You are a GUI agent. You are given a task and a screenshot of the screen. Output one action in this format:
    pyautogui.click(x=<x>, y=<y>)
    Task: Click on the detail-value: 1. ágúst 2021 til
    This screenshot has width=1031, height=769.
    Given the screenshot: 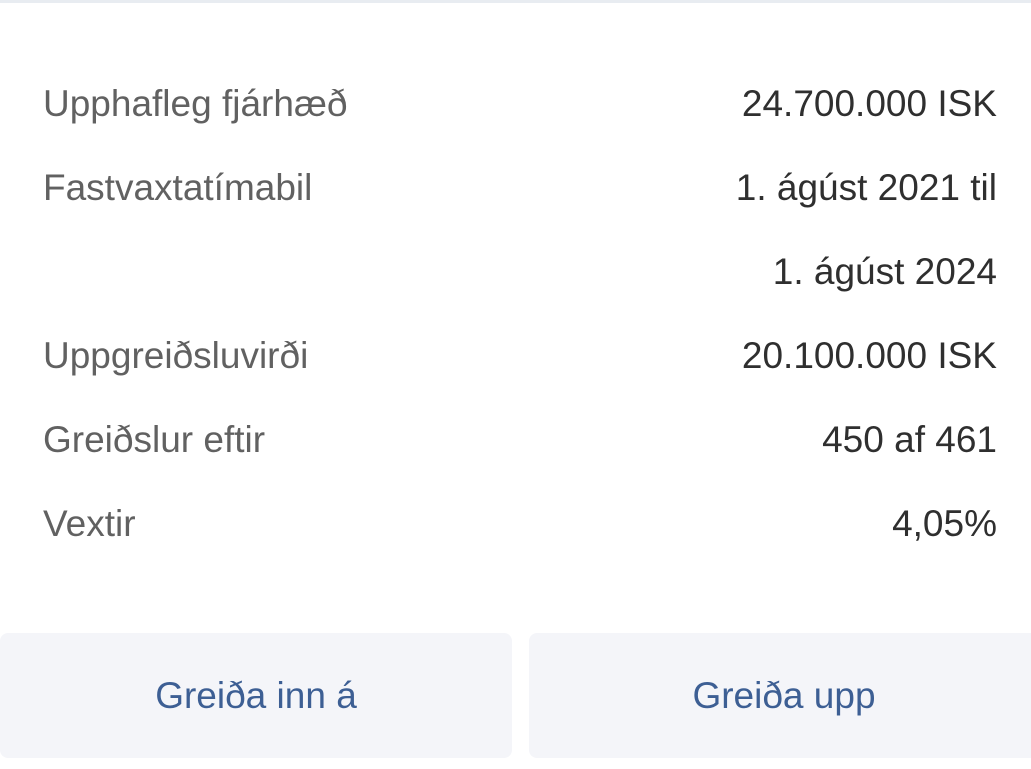 What is the action you would take?
    pyautogui.click(x=866, y=187)
    